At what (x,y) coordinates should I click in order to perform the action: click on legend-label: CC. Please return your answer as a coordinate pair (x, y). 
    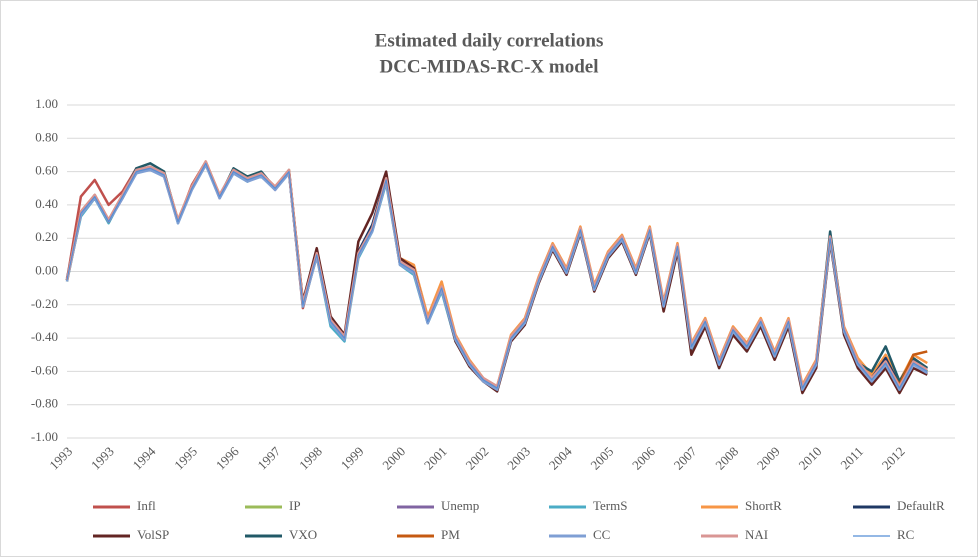
    Looking at the image, I should click on (601, 534).